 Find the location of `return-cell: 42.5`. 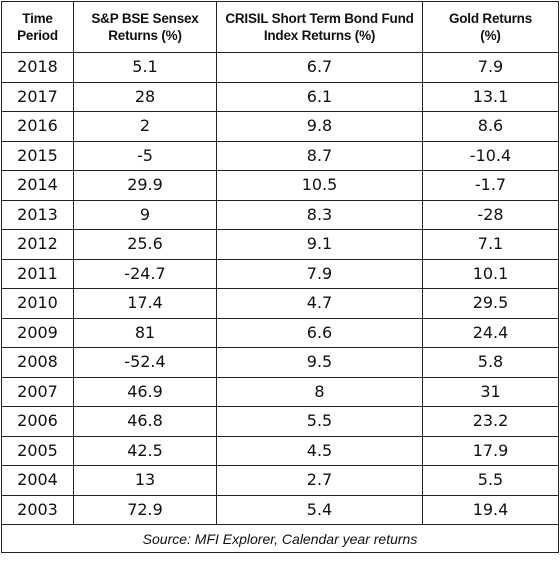

return-cell: 42.5 is located at coordinates (145, 450).